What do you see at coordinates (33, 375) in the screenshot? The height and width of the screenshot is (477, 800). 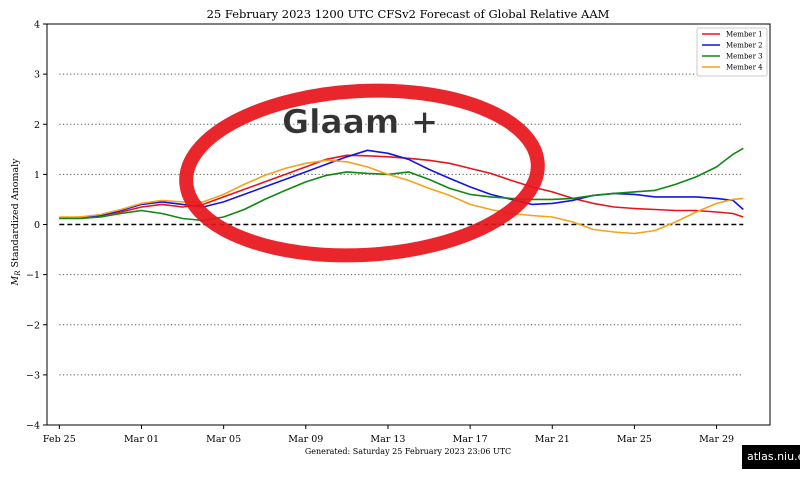 I see `y-tick-label: −3` at bounding box center [33, 375].